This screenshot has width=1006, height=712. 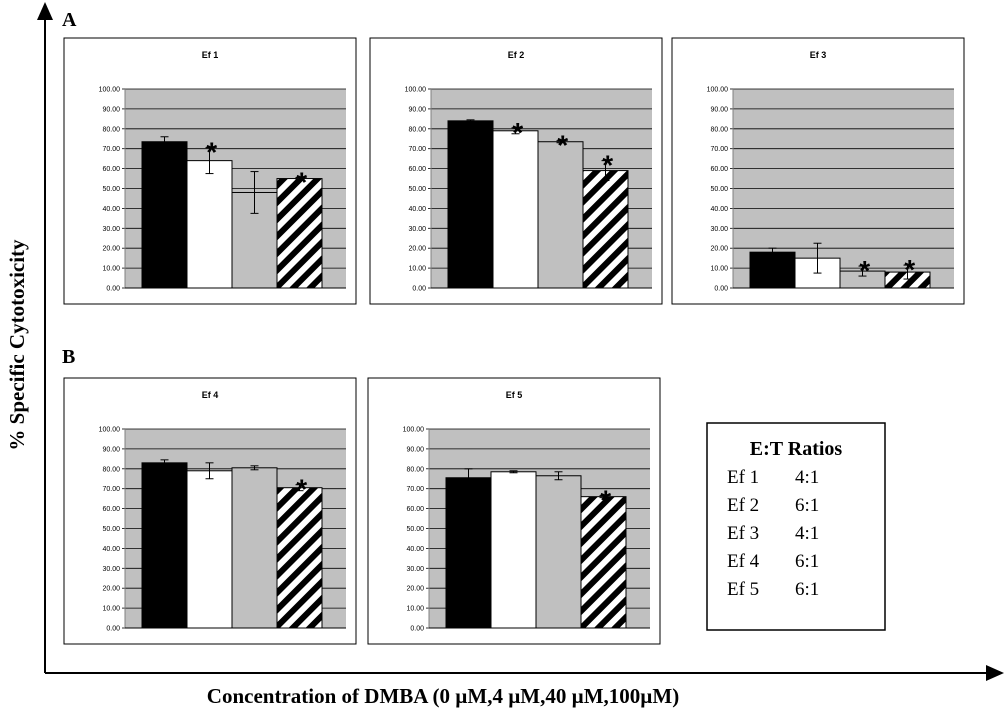 I want to click on panel-letter-a: A, so click(x=69, y=20).